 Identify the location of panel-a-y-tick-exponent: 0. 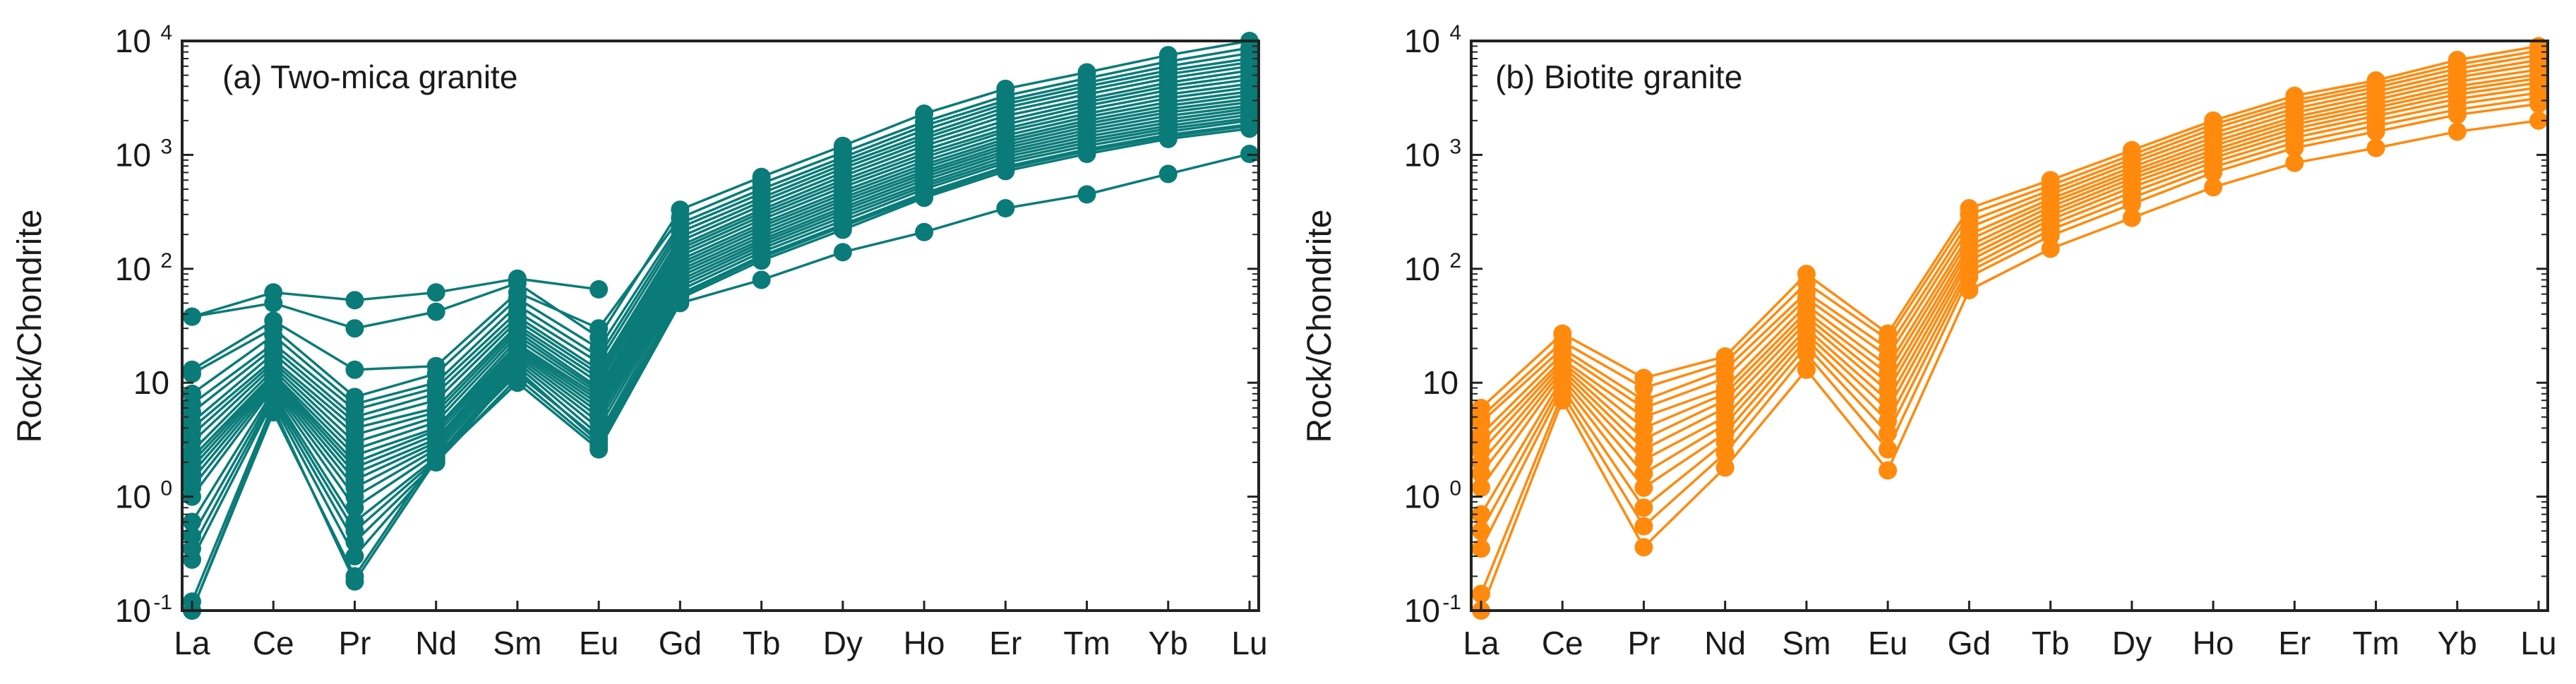
(166, 489).